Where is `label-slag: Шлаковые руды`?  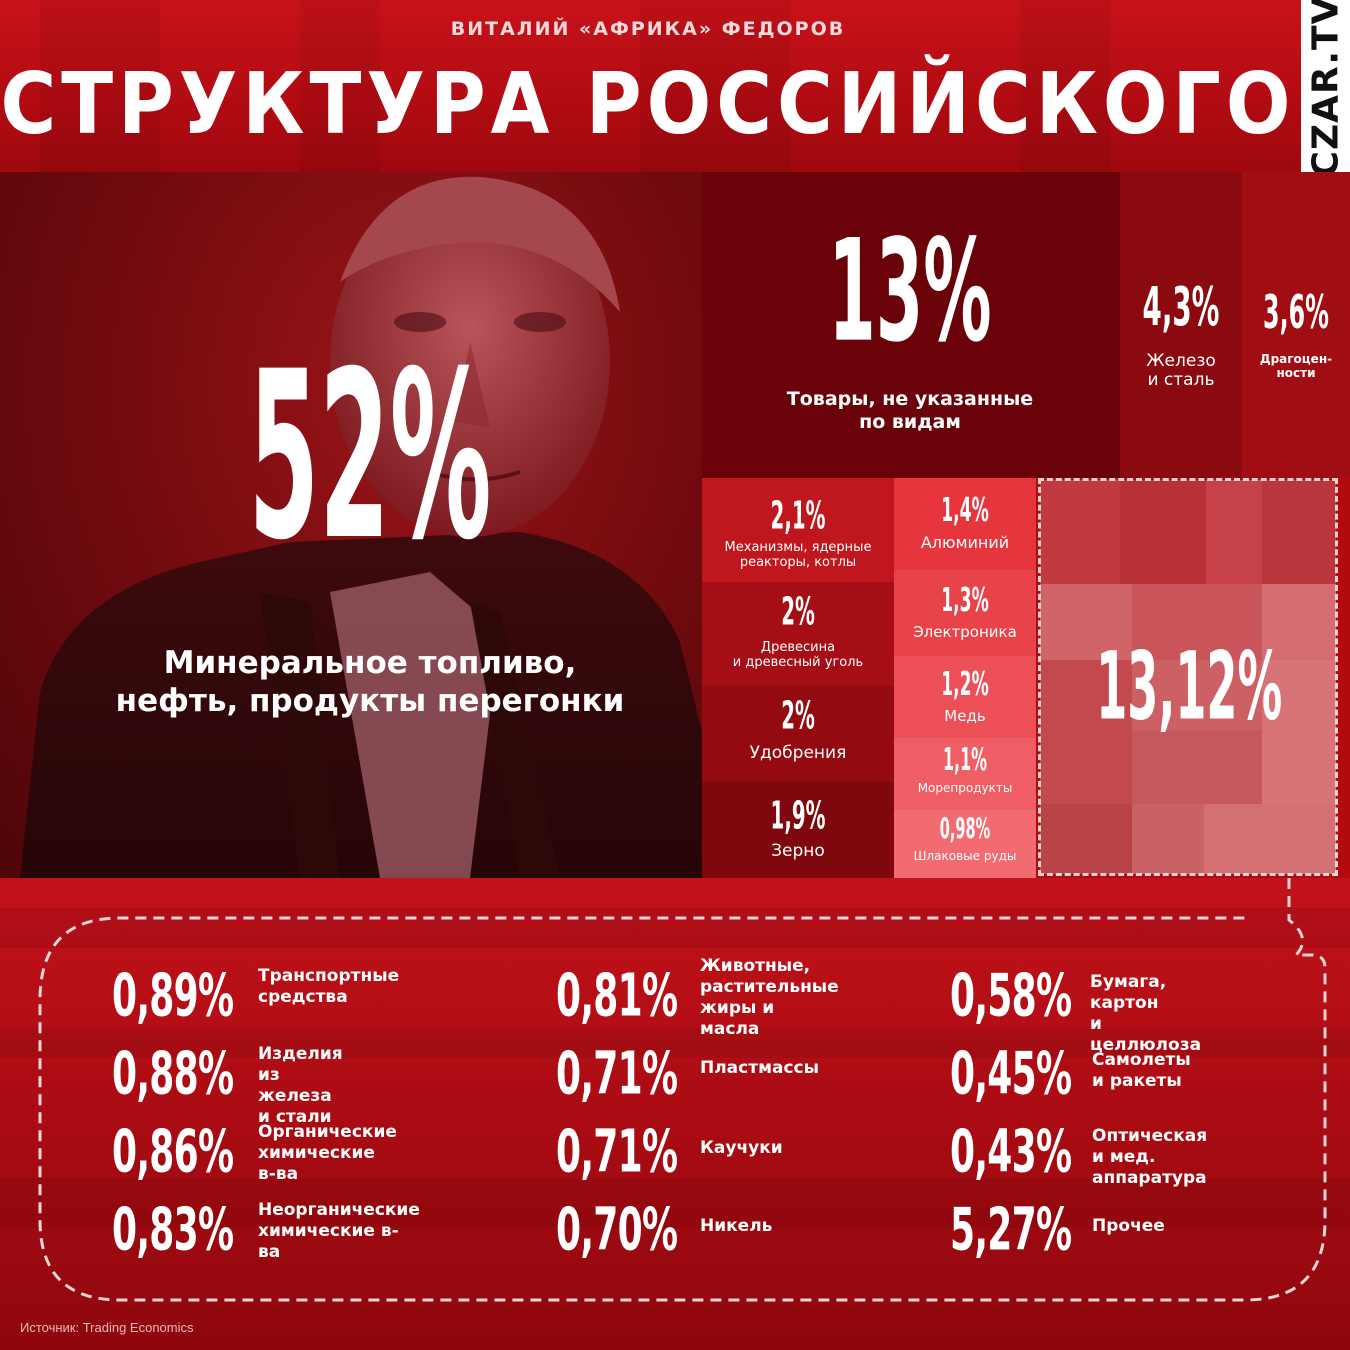 label-slag: Шлаковые руды is located at coordinates (965, 856).